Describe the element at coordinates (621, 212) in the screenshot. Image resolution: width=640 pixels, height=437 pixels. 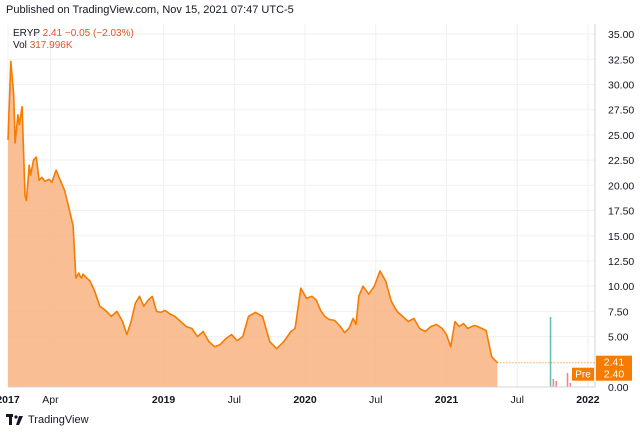
I see `y-tick-label: 17.50` at that location.